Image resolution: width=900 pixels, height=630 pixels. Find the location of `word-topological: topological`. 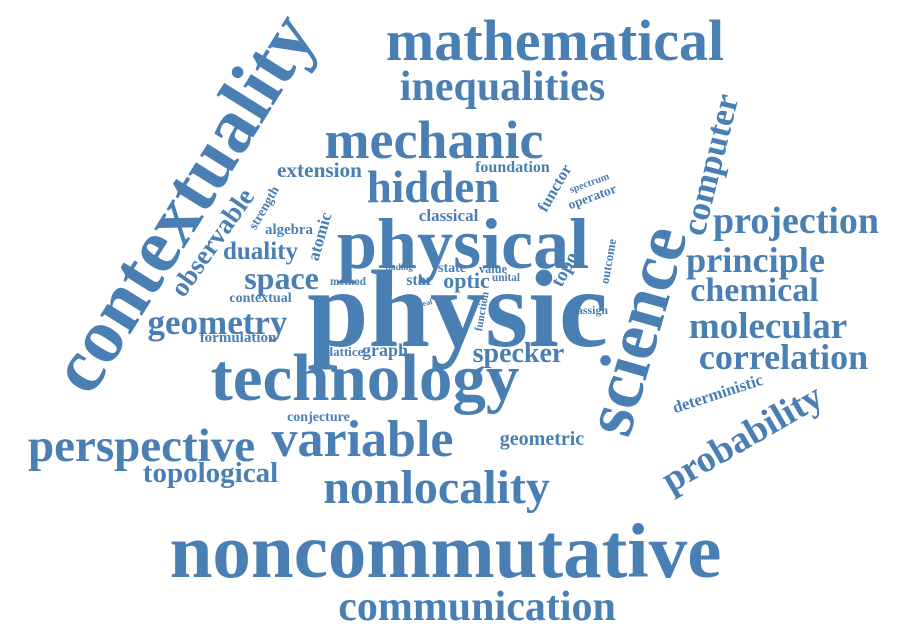

word-topological: topological is located at coordinates (210, 473).